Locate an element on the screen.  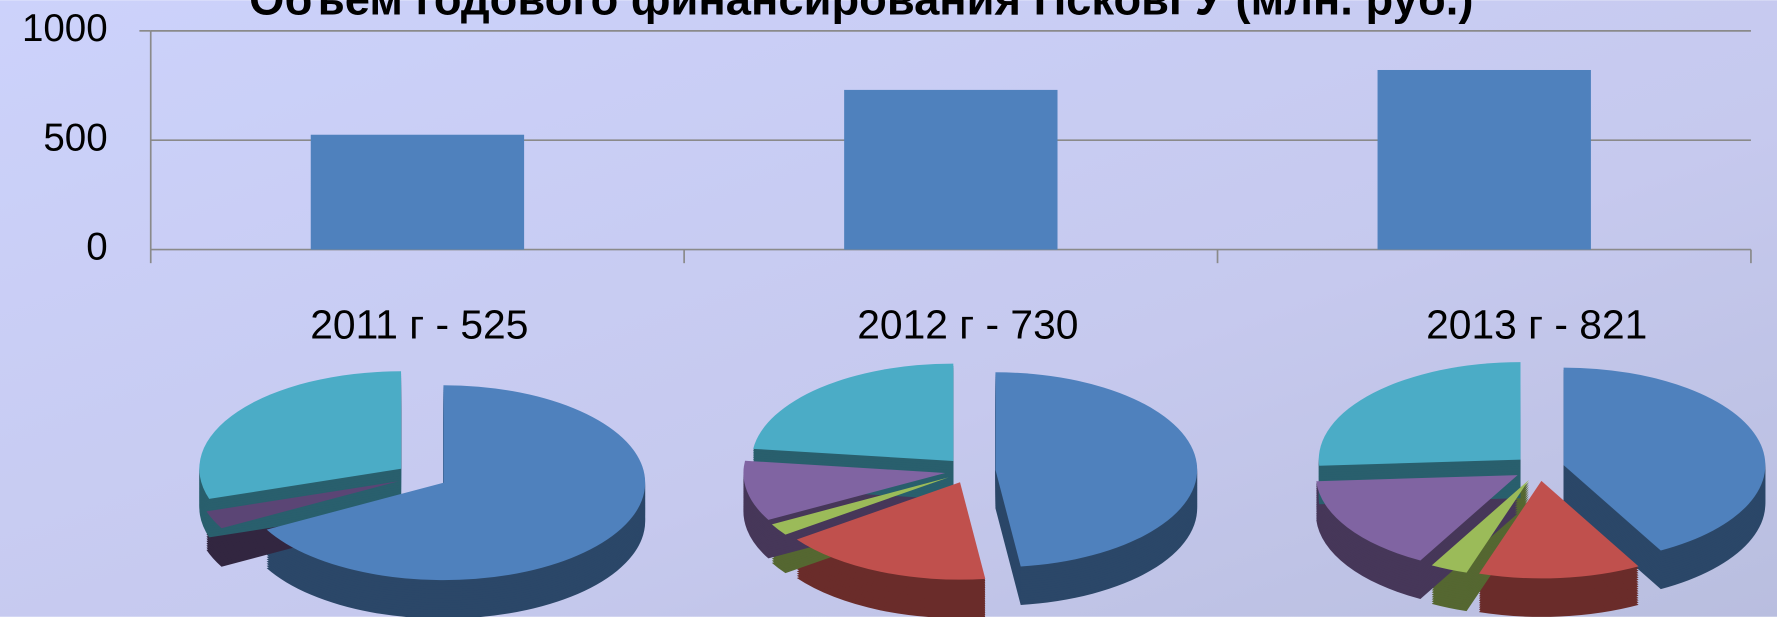
pie-title: 2011 г - 525 is located at coordinates (419, 325).